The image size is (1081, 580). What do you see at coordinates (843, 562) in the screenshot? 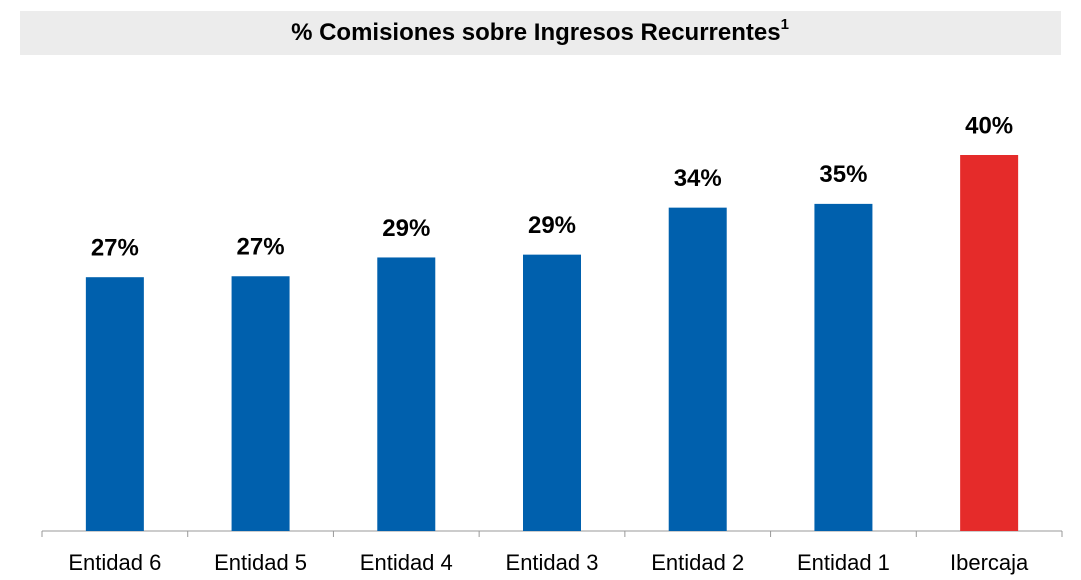
I see `x-tick-label: Entidad 1` at bounding box center [843, 562].